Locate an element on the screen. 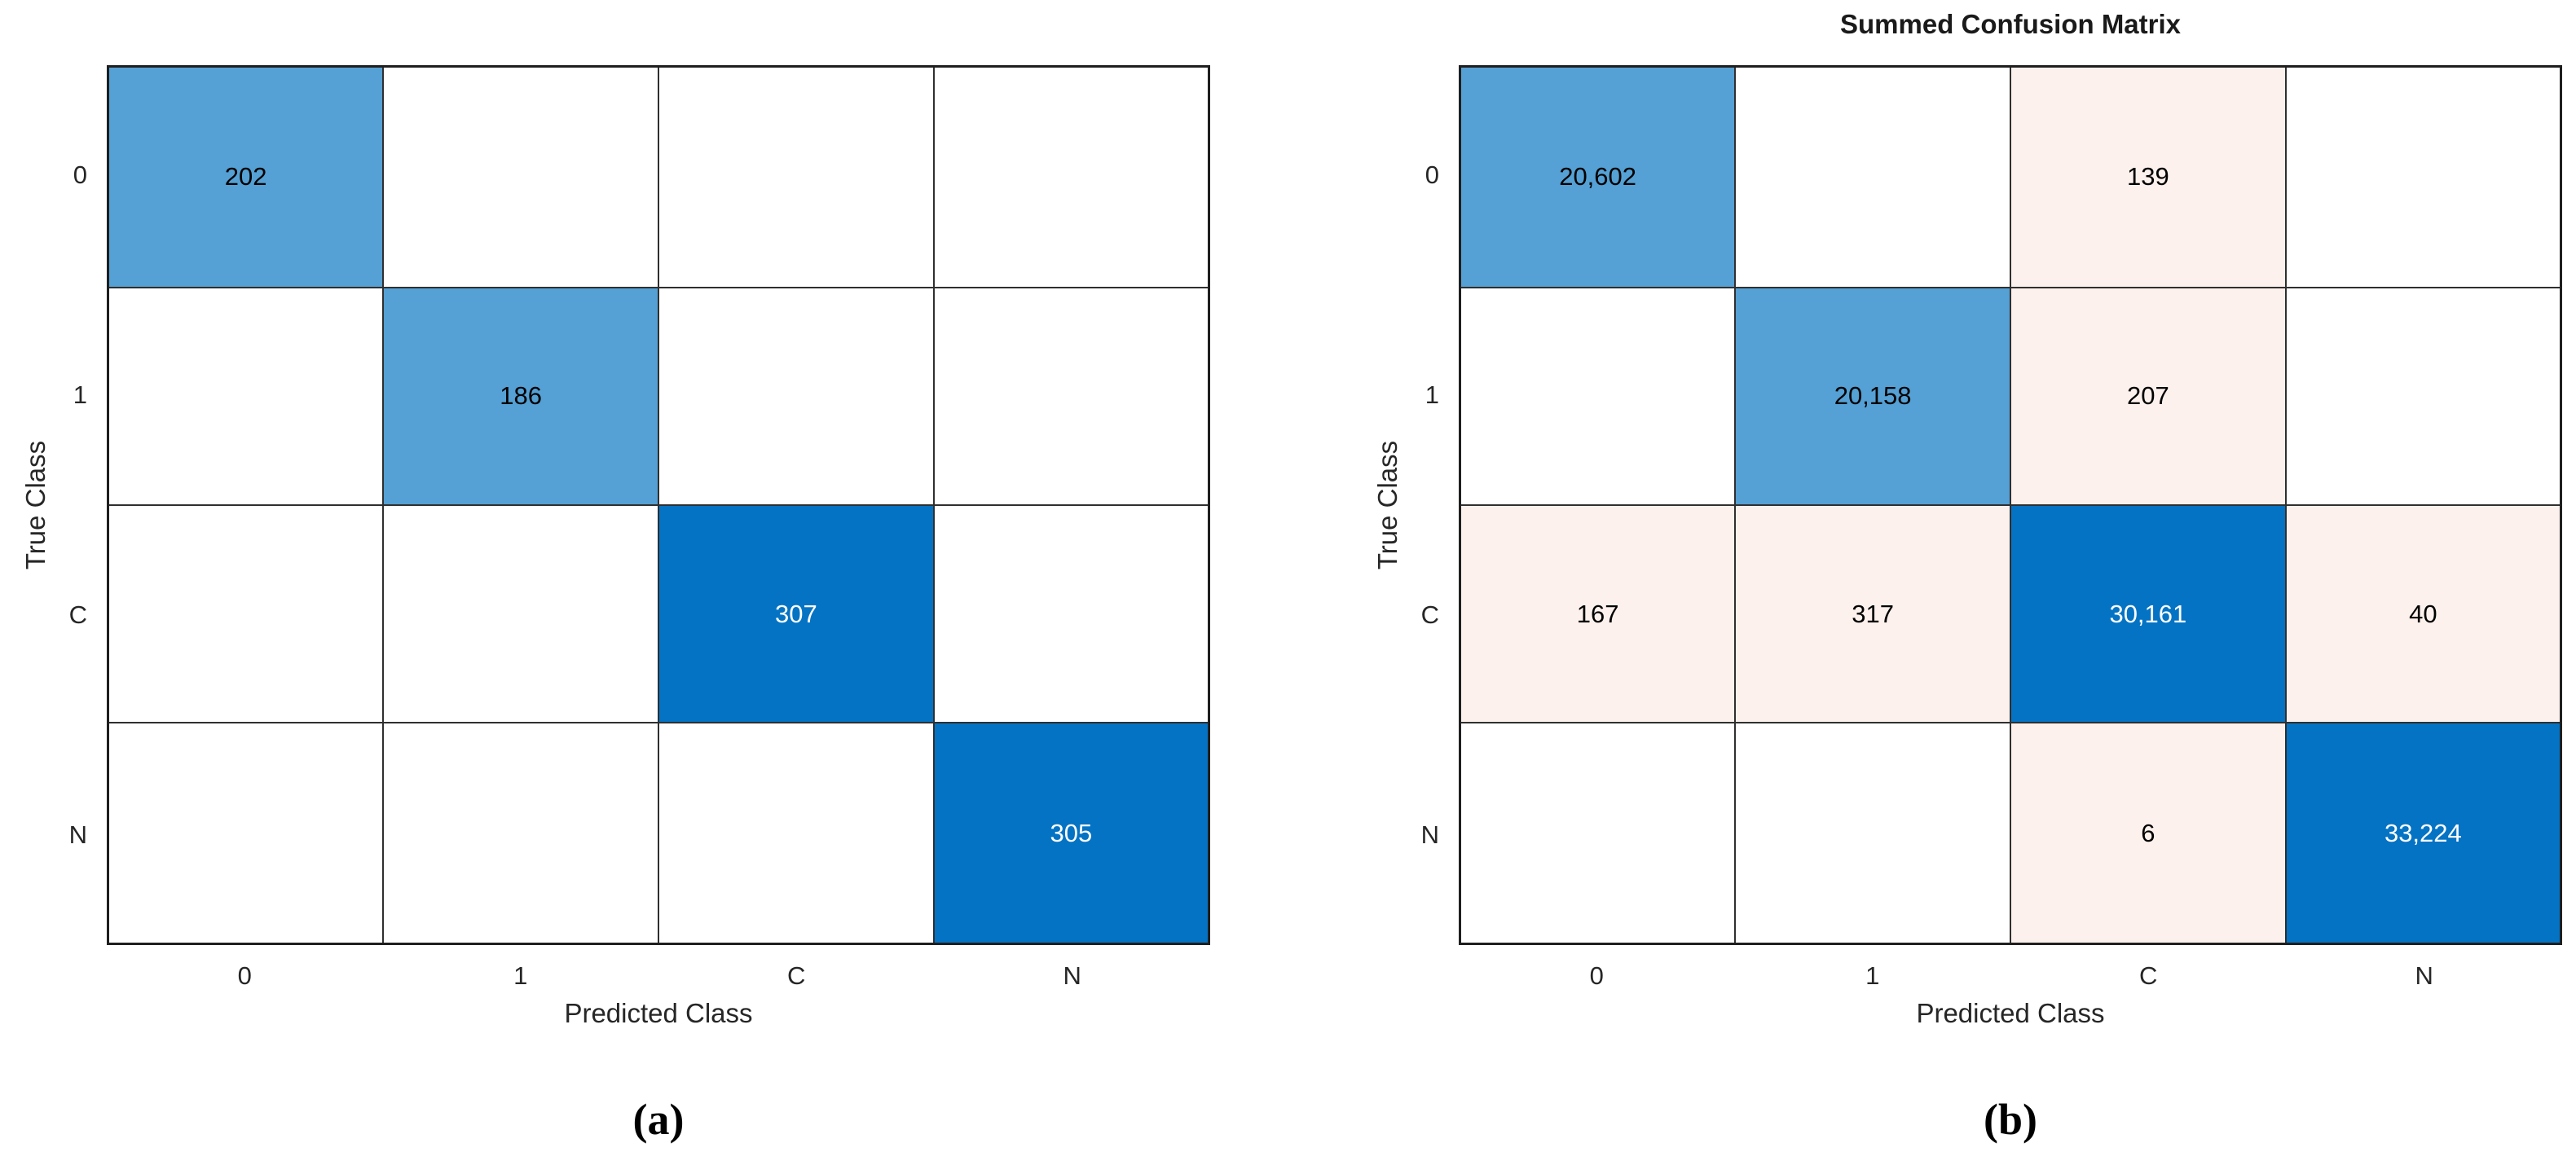  matrix-cell: 307 is located at coordinates (797, 613).